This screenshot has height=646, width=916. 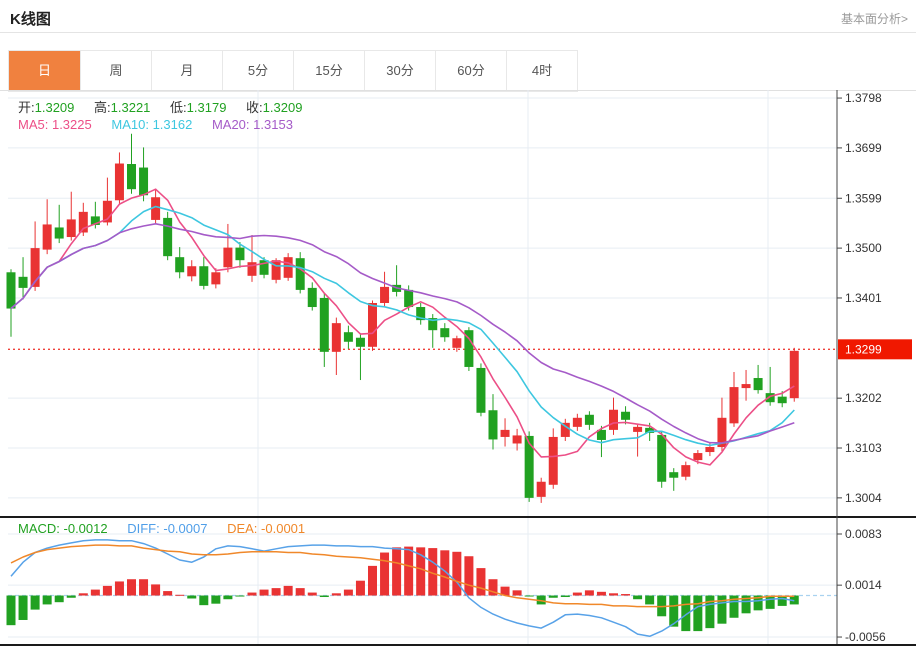 What do you see at coordinates (186, 71) in the screenshot?
I see `tab-month: 月` at bounding box center [186, 71].